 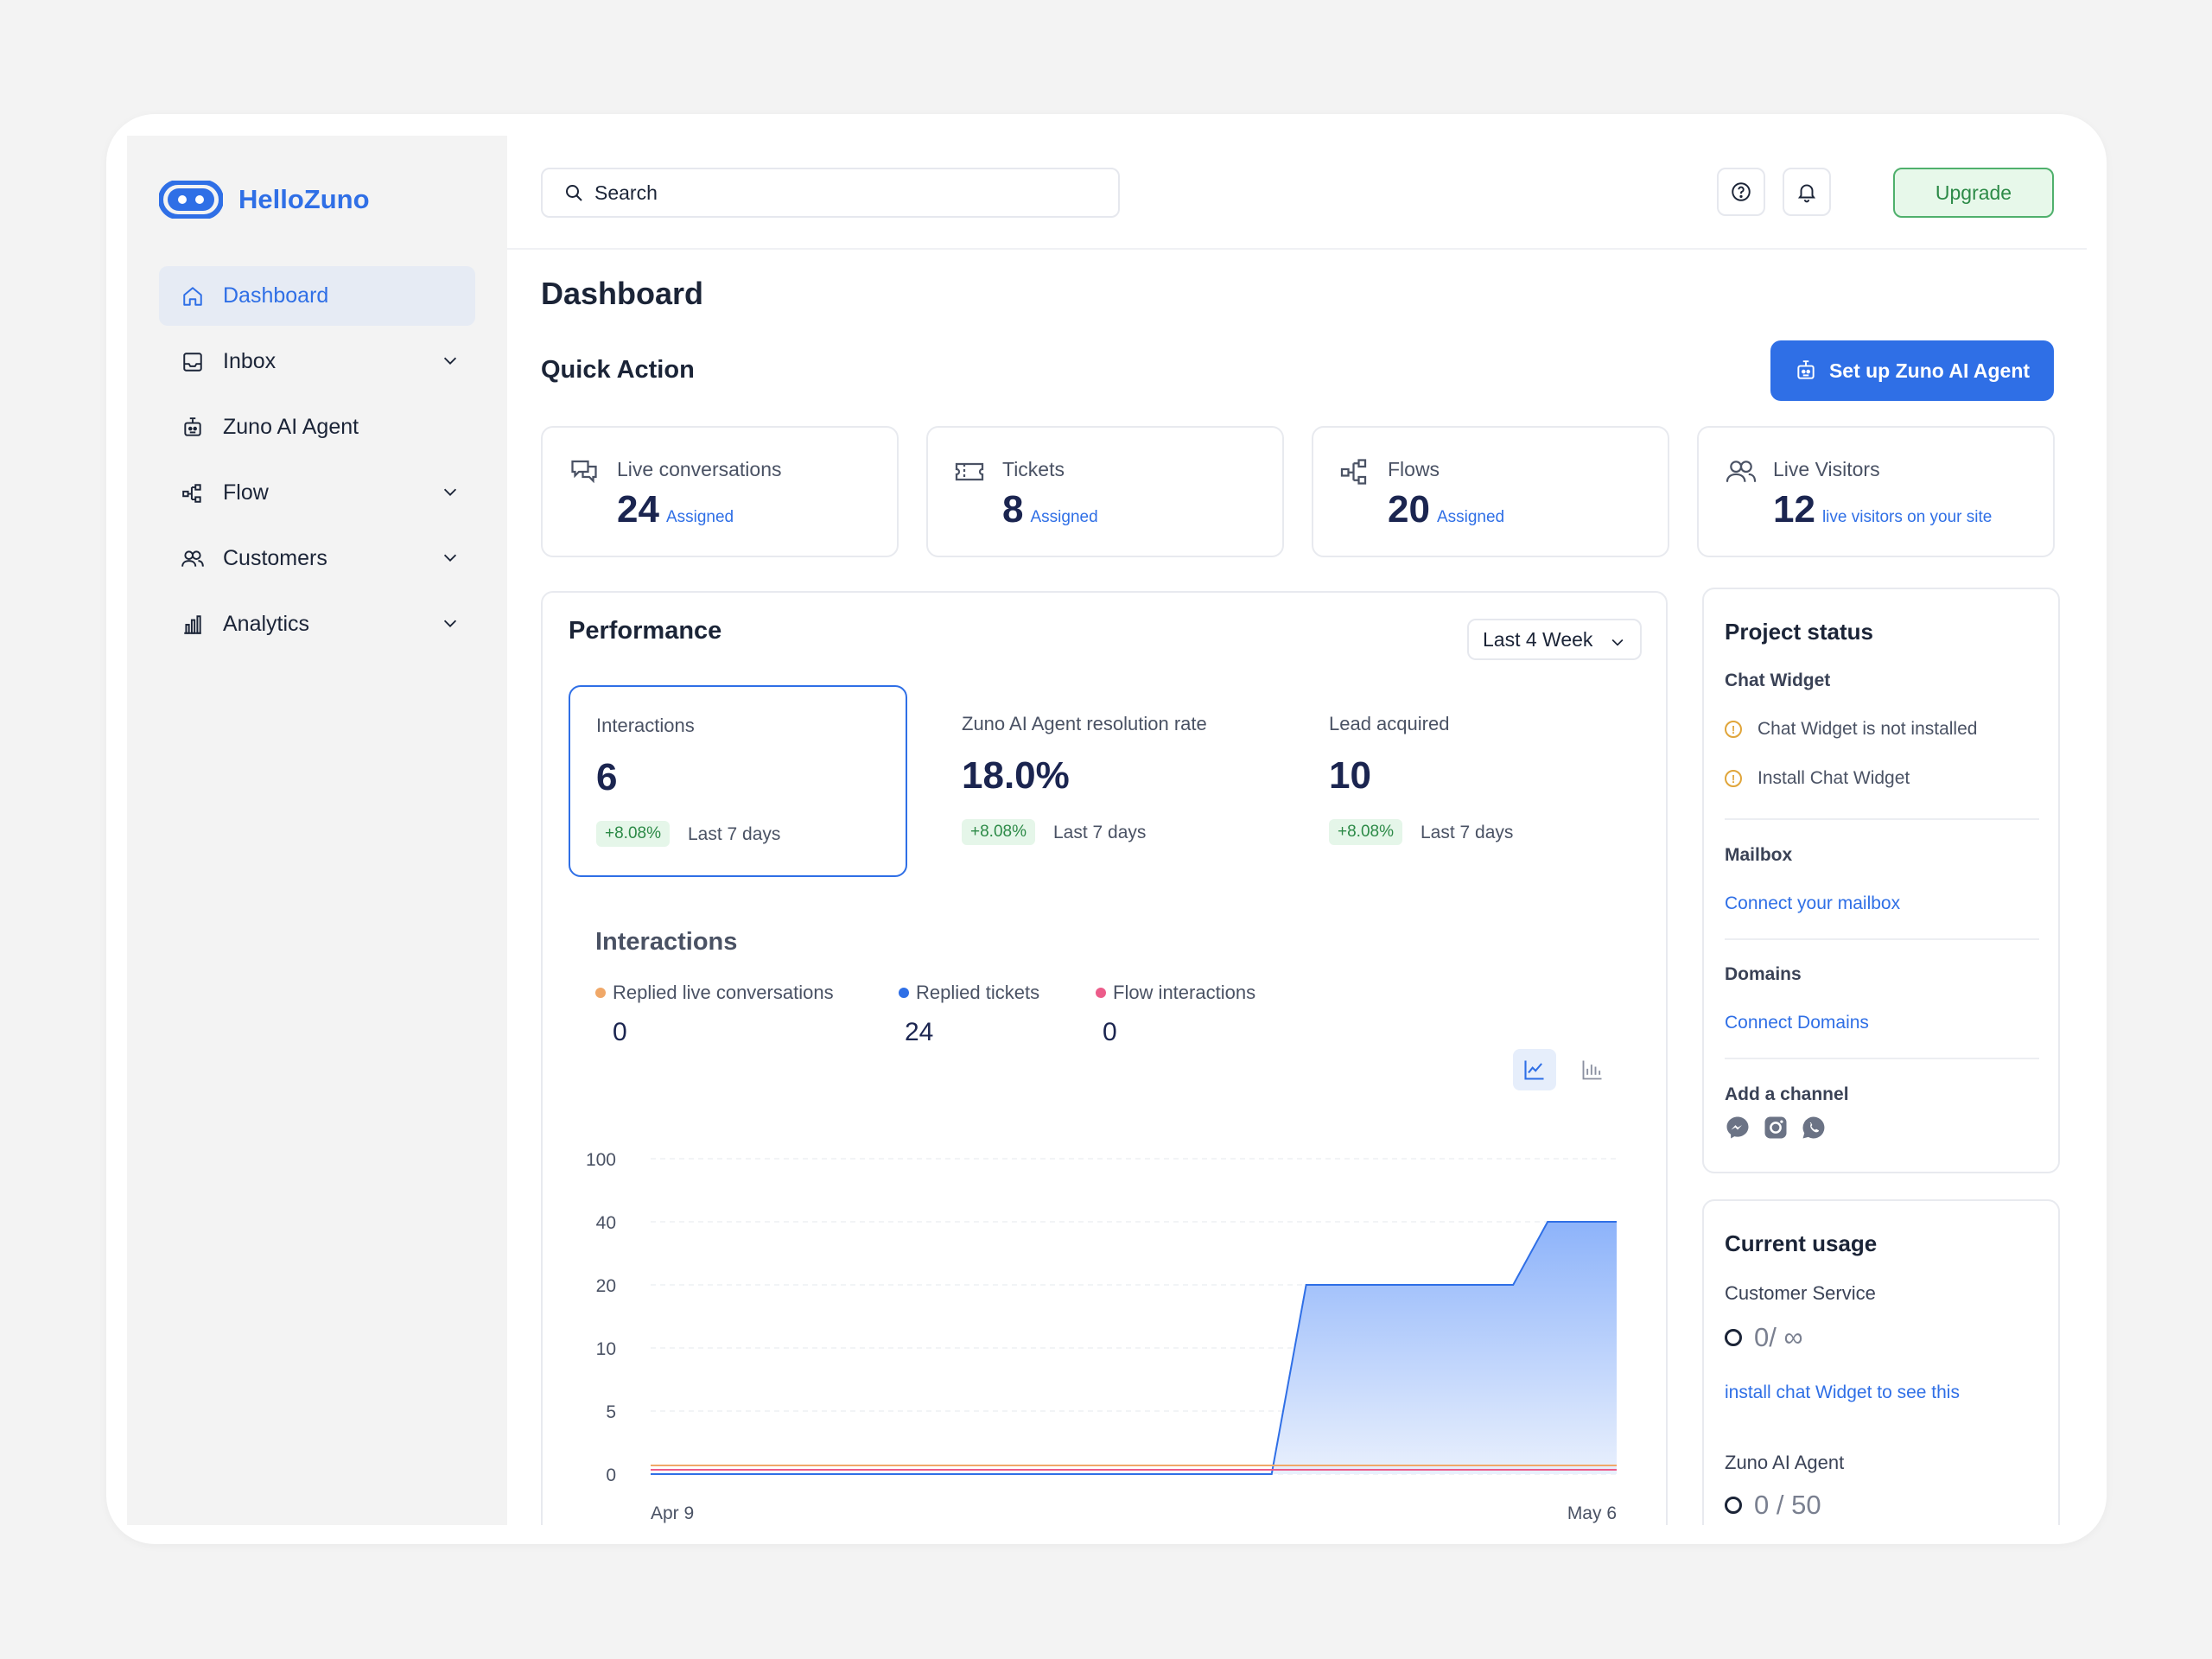 What do you see at coordinates (714, 993) in the screenshot?
I see `legend-item-replied-live-conversations: Replied live conversations` at bounding box center [714, 993].